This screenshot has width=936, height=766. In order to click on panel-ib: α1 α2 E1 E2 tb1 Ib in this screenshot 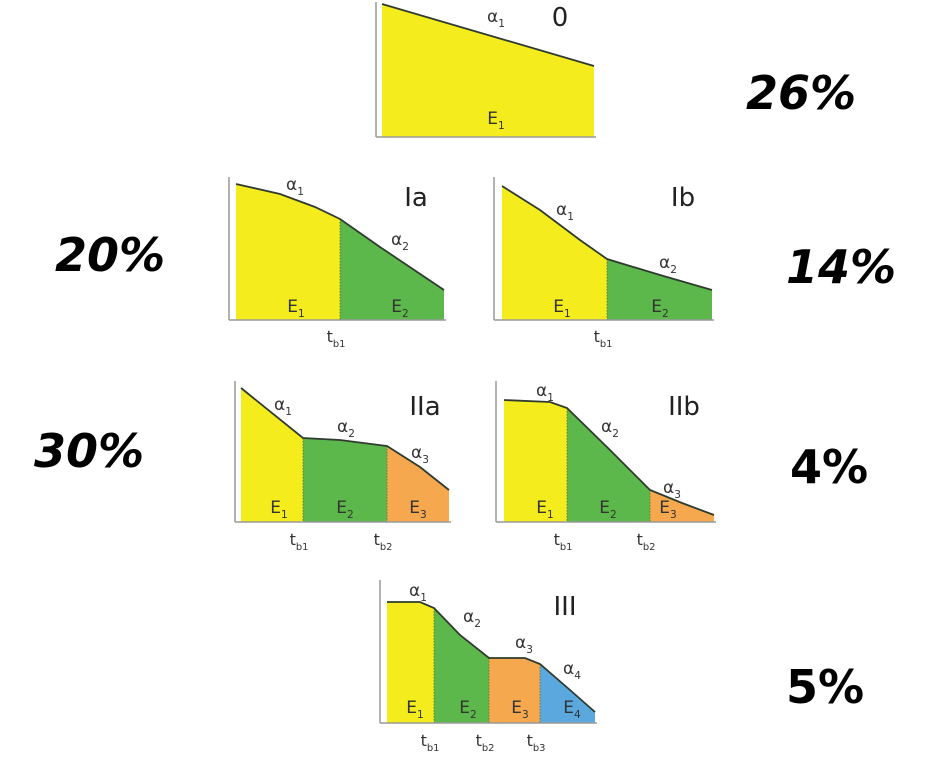, I will do `click(603, 263)`.